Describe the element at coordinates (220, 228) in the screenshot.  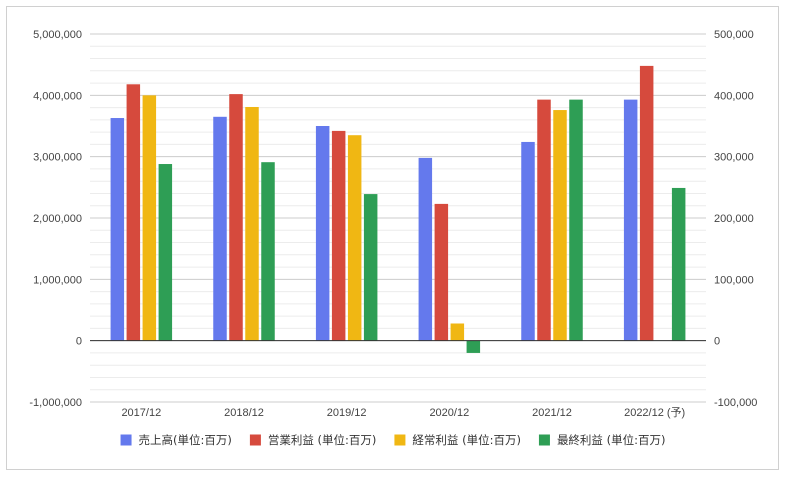
I see `bar-1-2018/12` at that location.